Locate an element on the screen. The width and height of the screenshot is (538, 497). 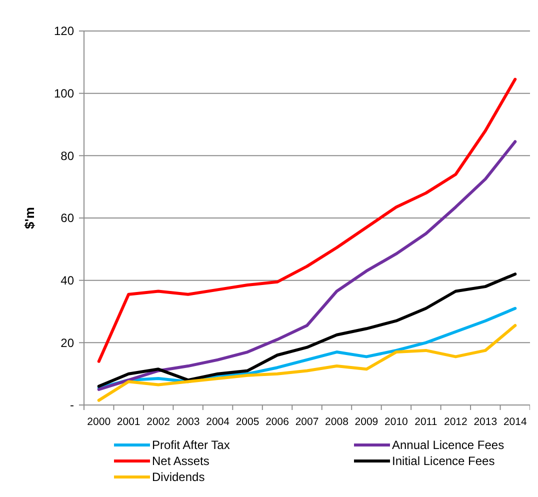
y-tick-label: 20 is located at coordinates (67, 343).